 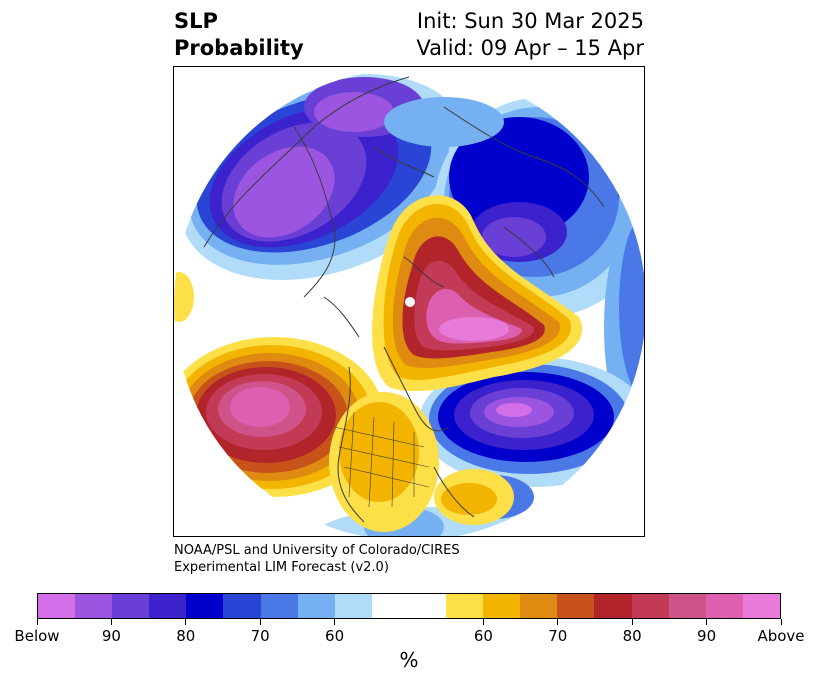 What do you see at coordinates (281, 567) in the screenshot?
I see `credit-line-2: Experimental LIM Forecast (v2.0)` at bounding box center [281, 567].